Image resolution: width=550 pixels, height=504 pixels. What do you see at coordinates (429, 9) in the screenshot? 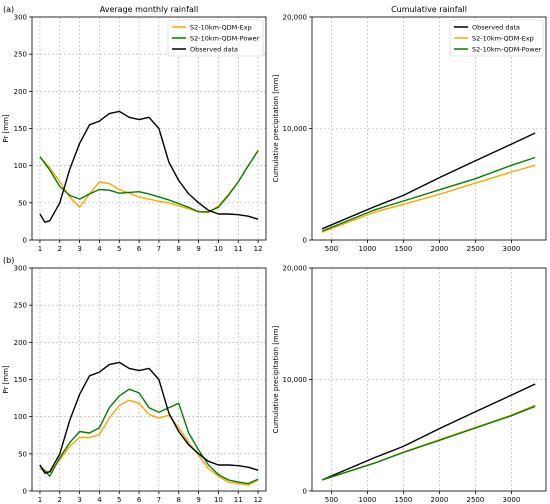
I see `chart-title: Cumulative rainfall` at bounding box center [429, 9].